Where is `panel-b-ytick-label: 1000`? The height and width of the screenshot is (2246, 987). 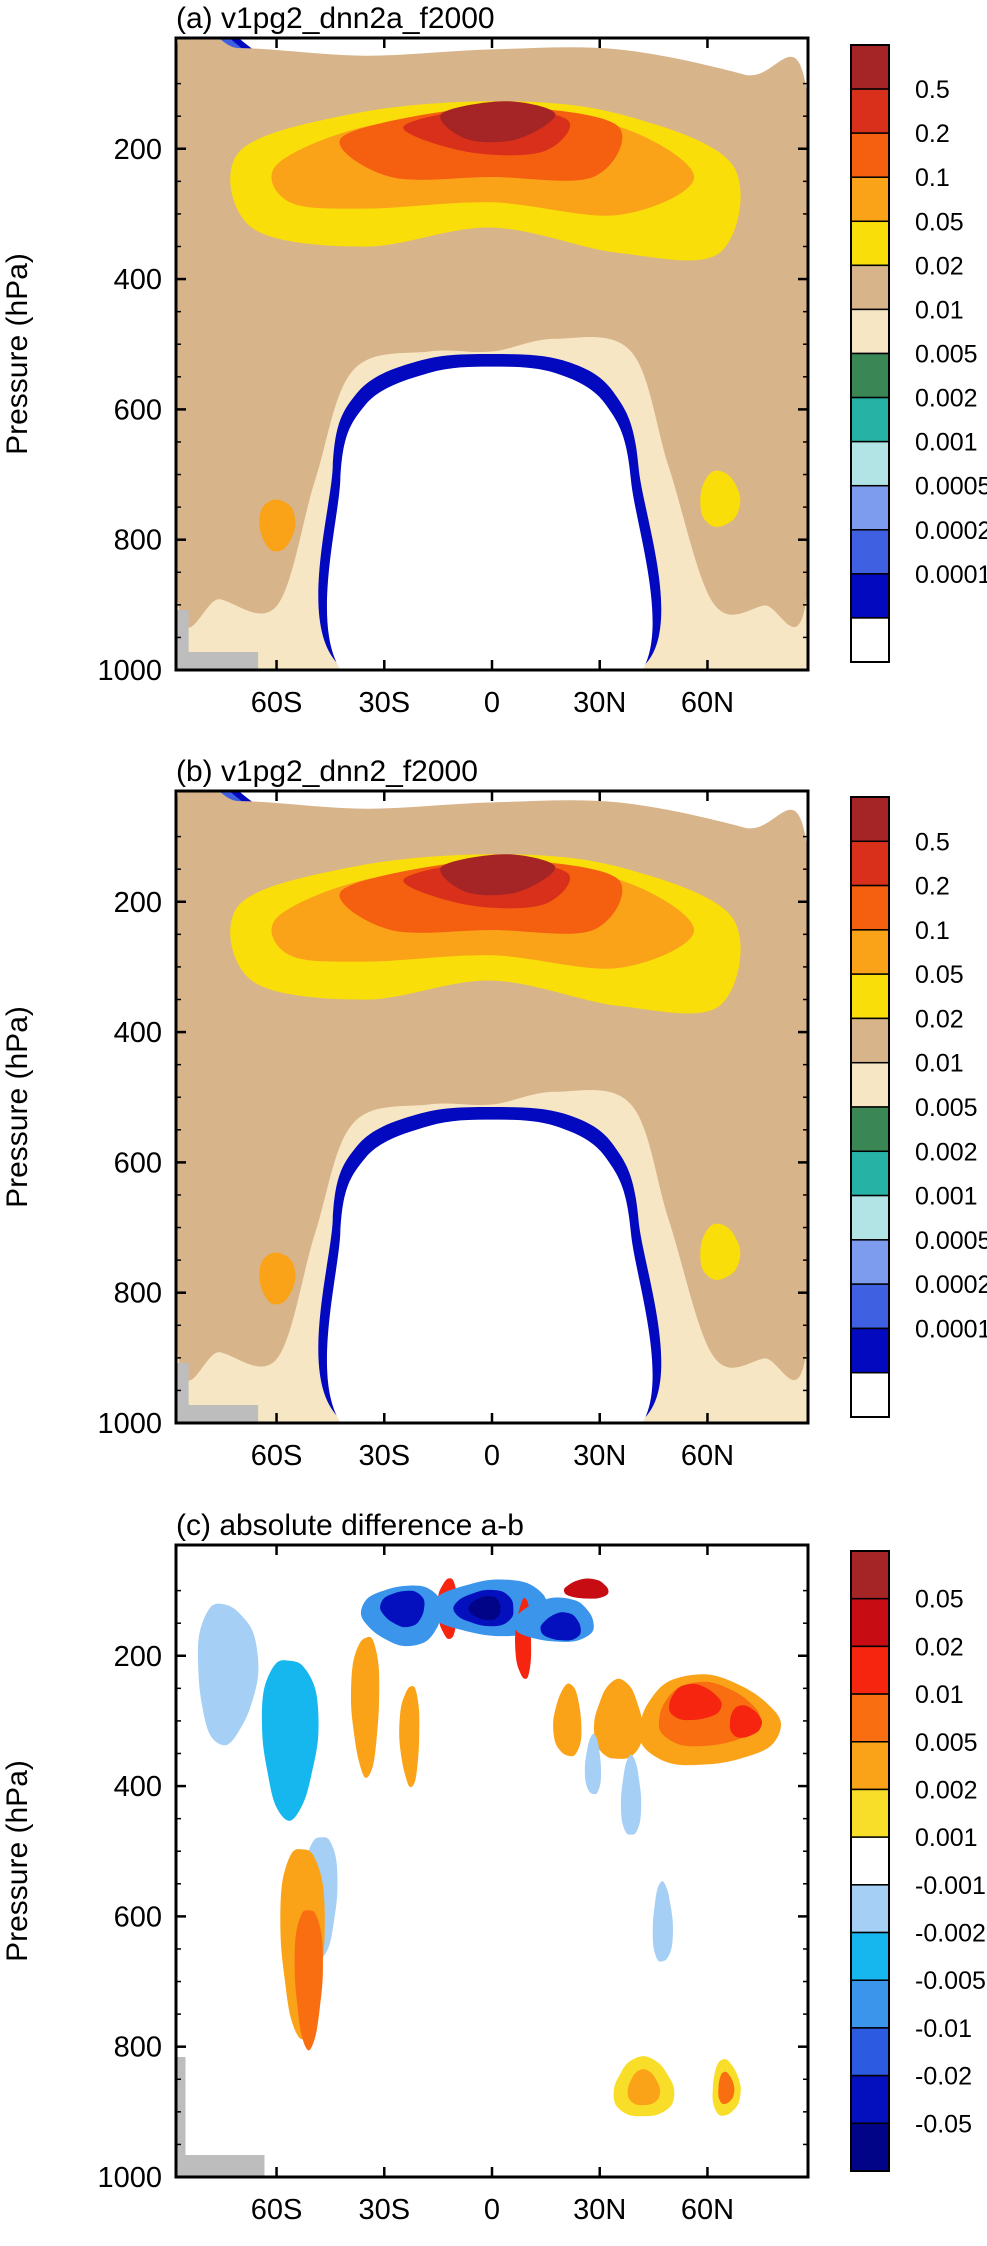 panel-b-ytick-label: 1000 is located at coordinates (129, 1424).